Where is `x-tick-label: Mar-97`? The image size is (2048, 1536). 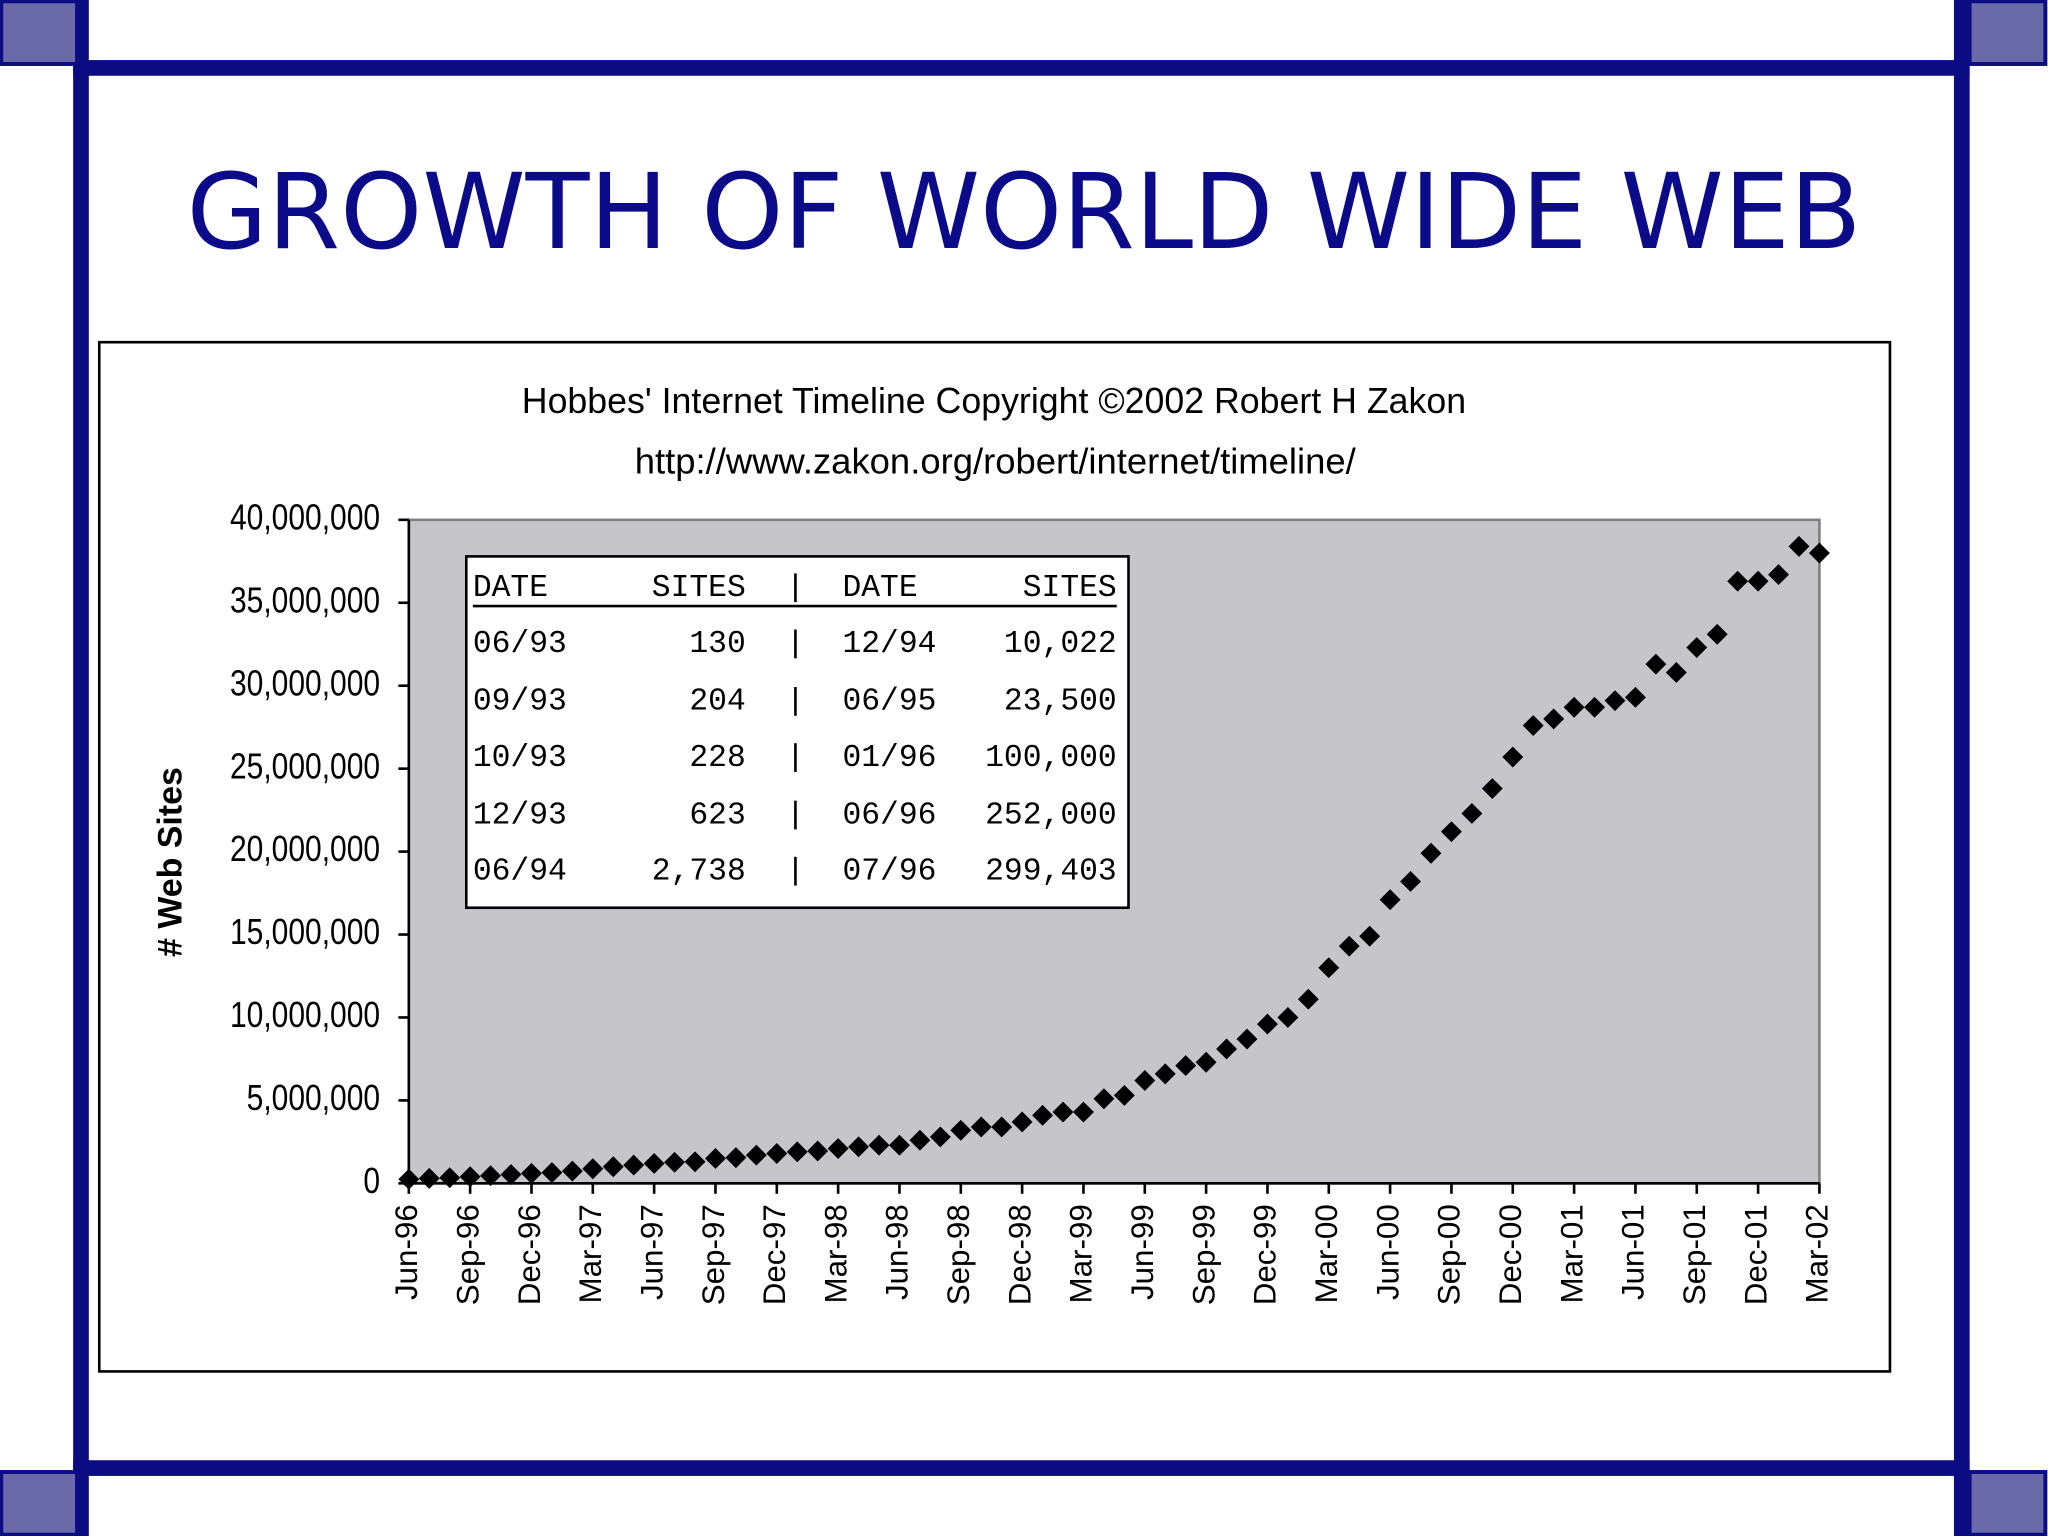
x-tick-label: Mar-97 is located at coordinates (590, 1253).